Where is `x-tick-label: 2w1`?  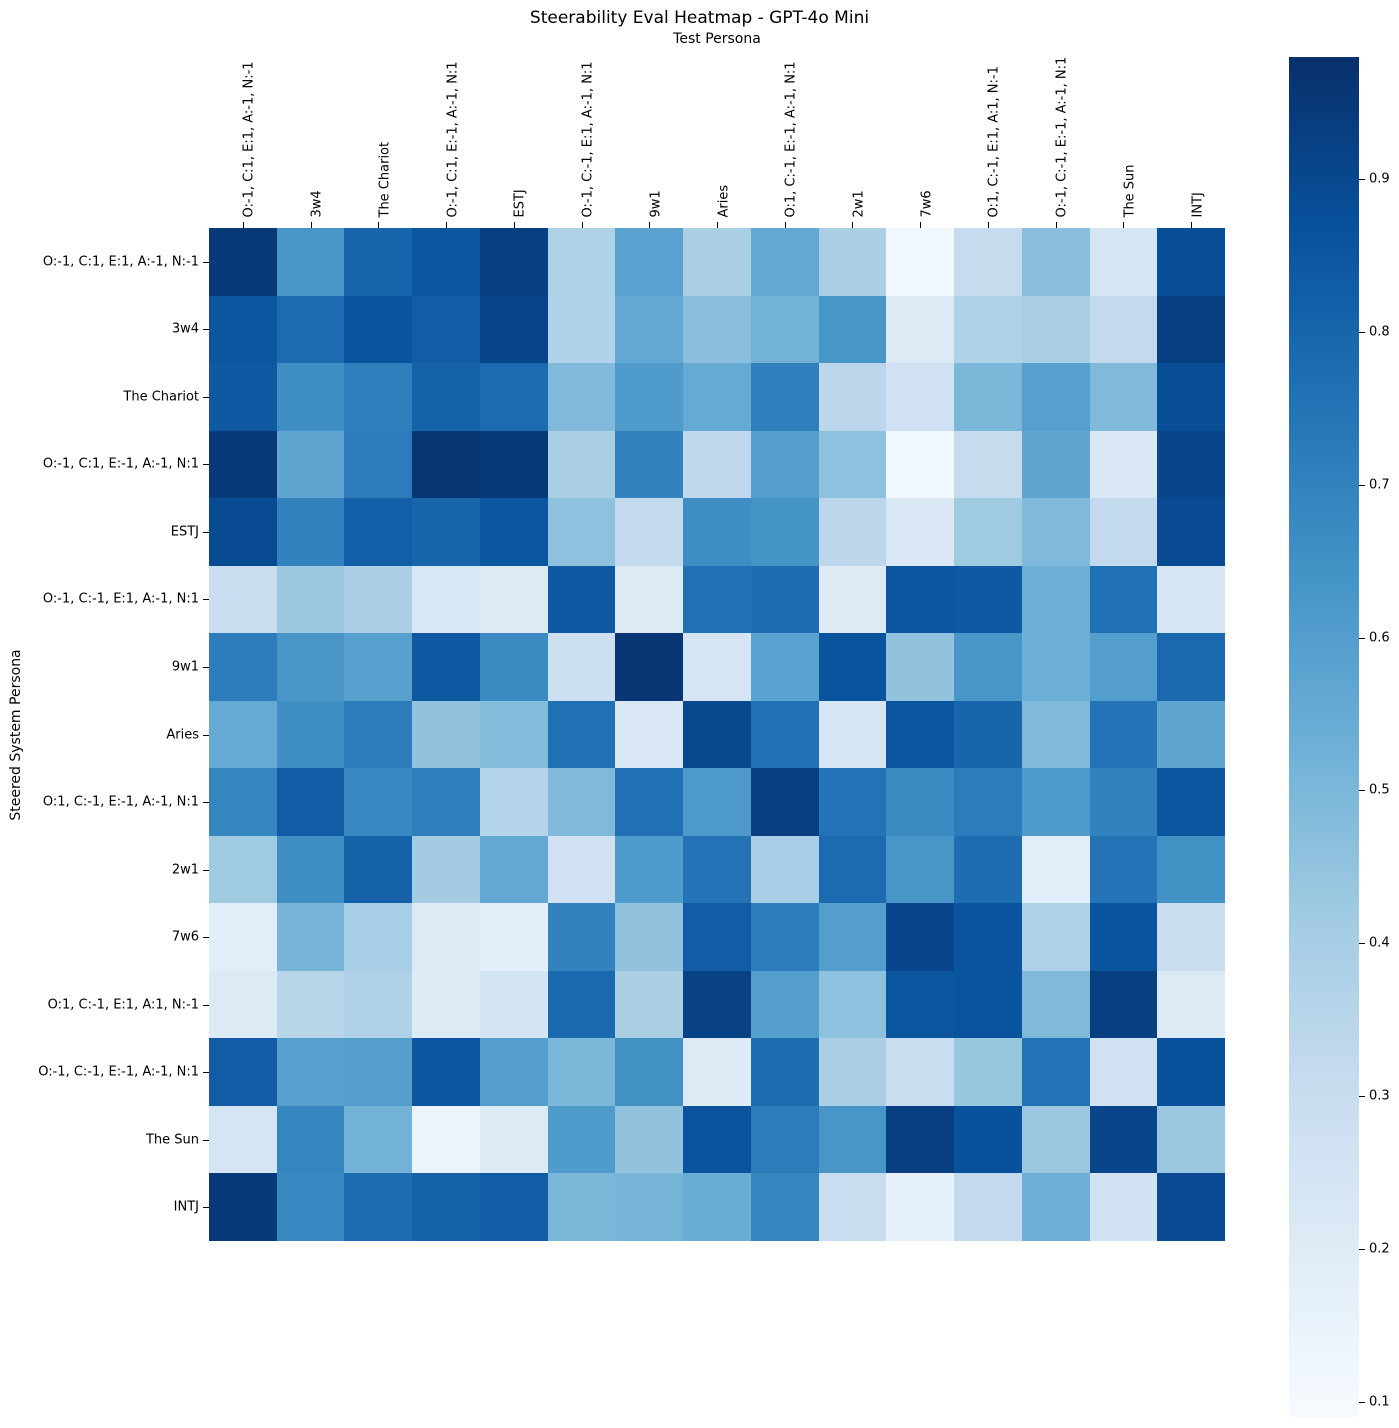
x-tick-label: 2w1 is located at coordinates (859, 204).